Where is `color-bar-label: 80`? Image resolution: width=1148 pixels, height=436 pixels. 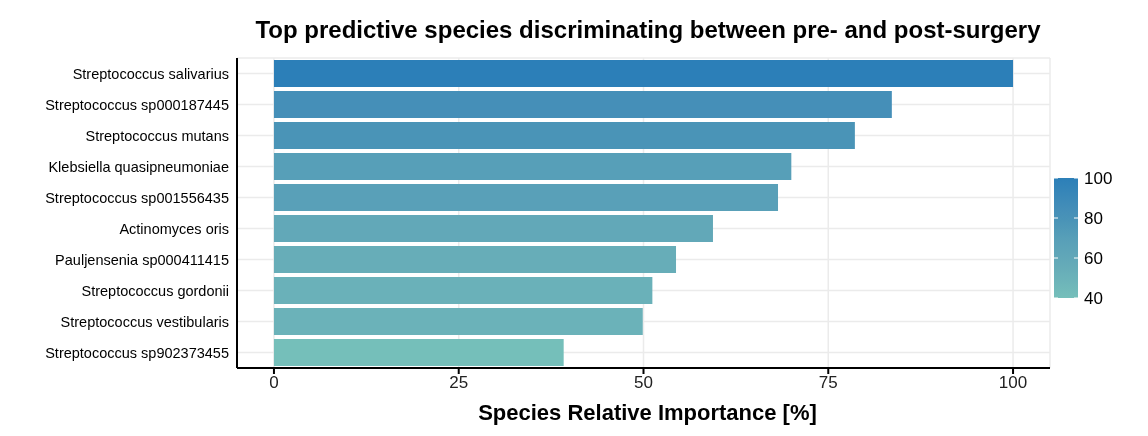
color-bar-label: 80 is located at coordinates (1093, 218).